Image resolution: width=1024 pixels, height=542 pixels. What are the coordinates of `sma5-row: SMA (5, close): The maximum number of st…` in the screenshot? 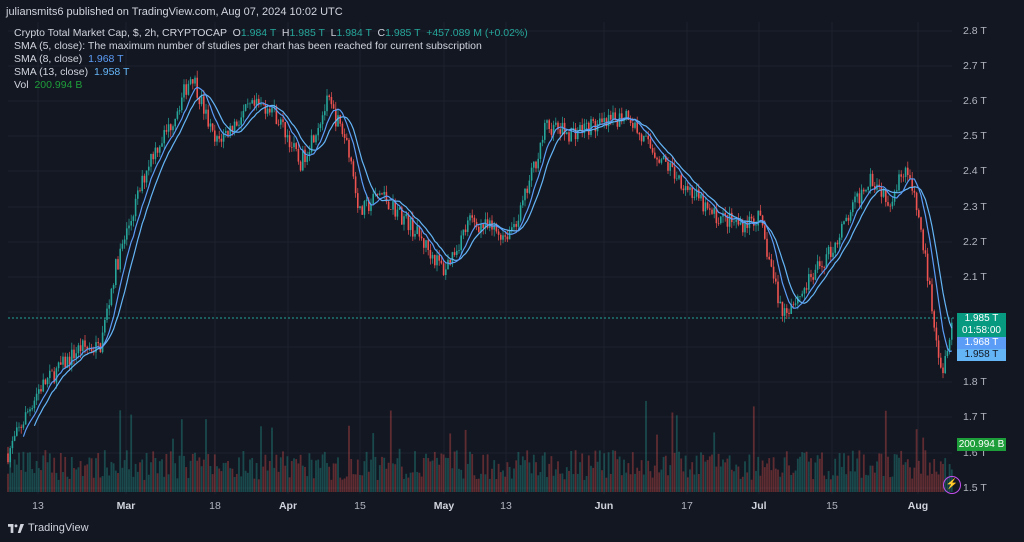 It's located at (248, 46).